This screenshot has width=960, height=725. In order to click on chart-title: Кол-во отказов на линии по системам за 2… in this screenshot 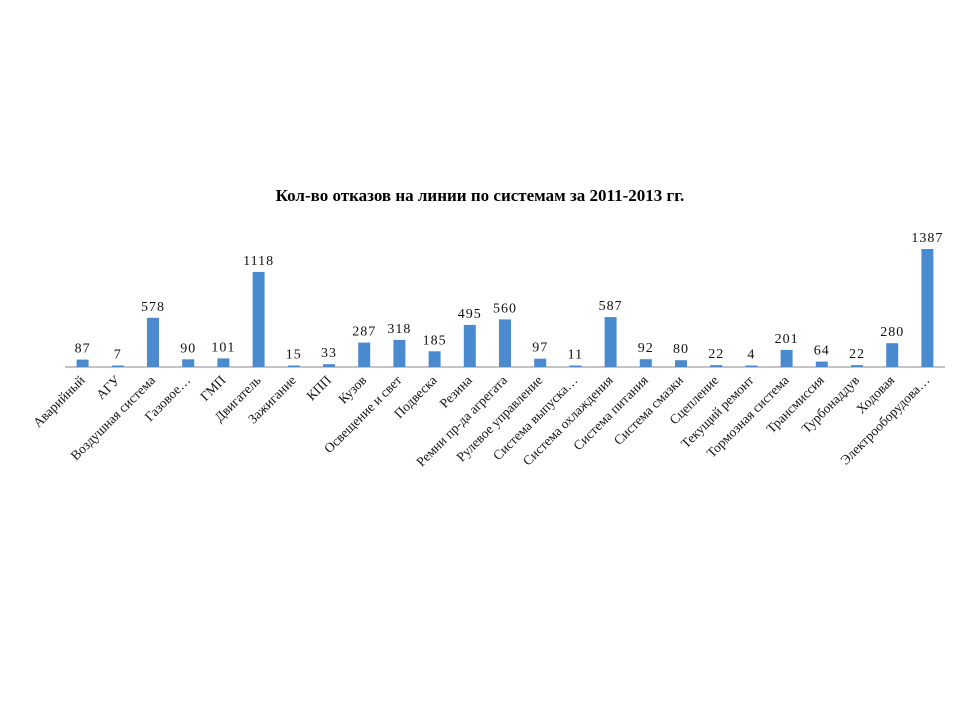, I will do `click(480, 195)`.